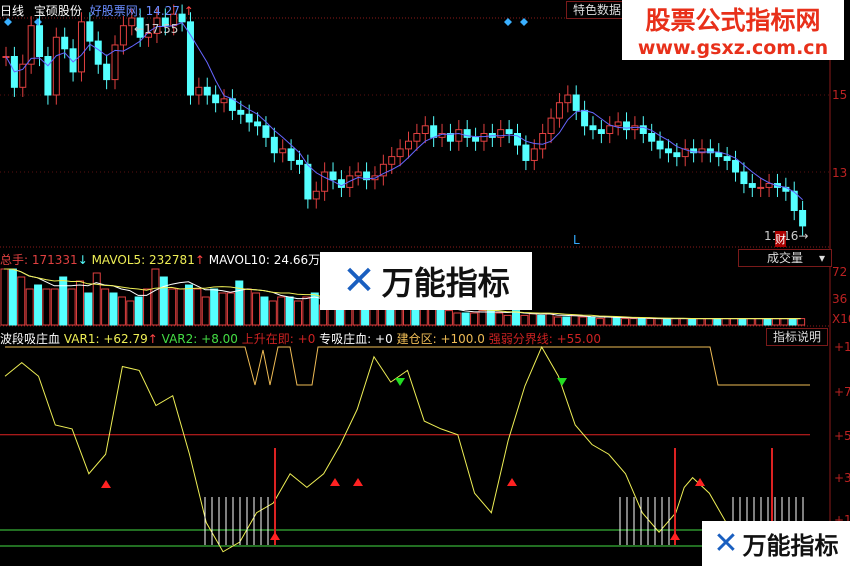 The width and height of the screenshot is (850, 566). Describe the element at coordinates (576, 240) in the screenshot. I see `low-marker: L` at that location.